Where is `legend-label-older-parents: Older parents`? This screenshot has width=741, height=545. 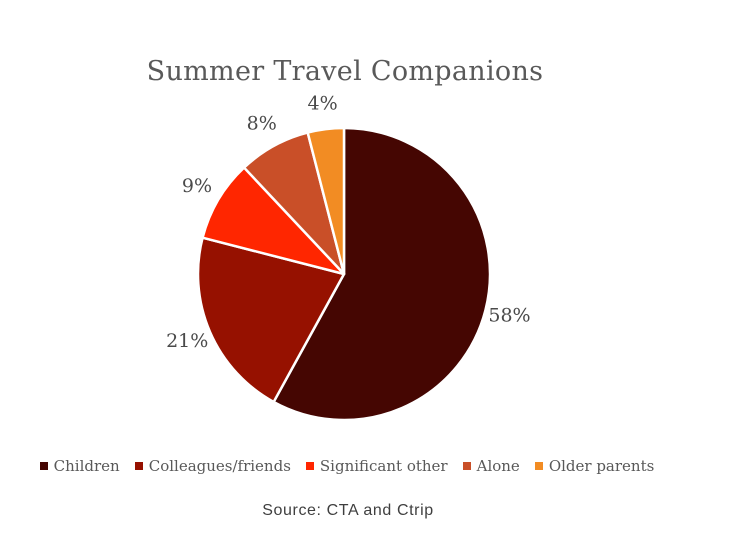
legend-label-older-parents: Older parents is located at coordinates (601, 466).